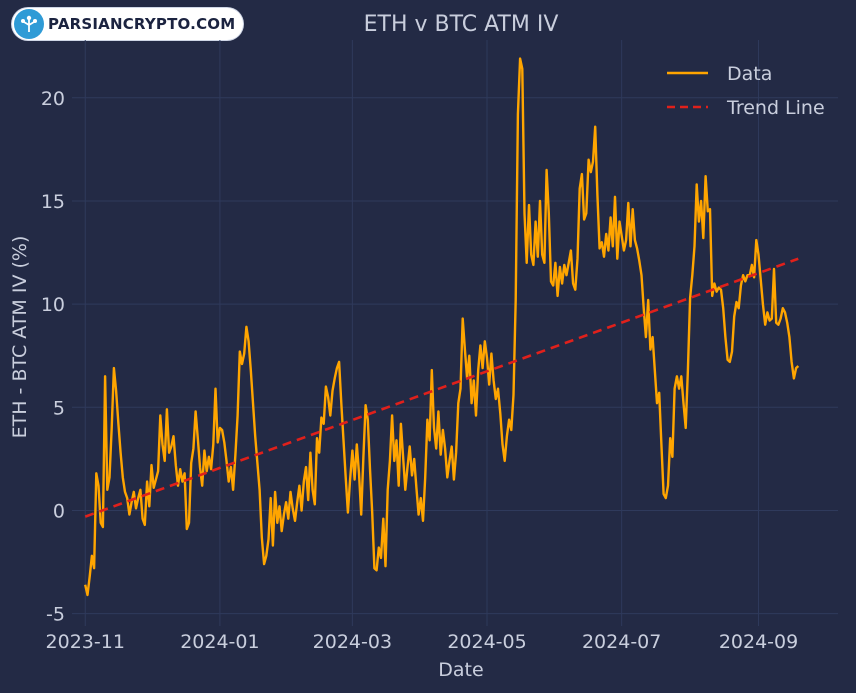 This screenshot has height=693, width=856. I want to click on watermark: PARSIANCRYPTO.COM, so click(128, 24).